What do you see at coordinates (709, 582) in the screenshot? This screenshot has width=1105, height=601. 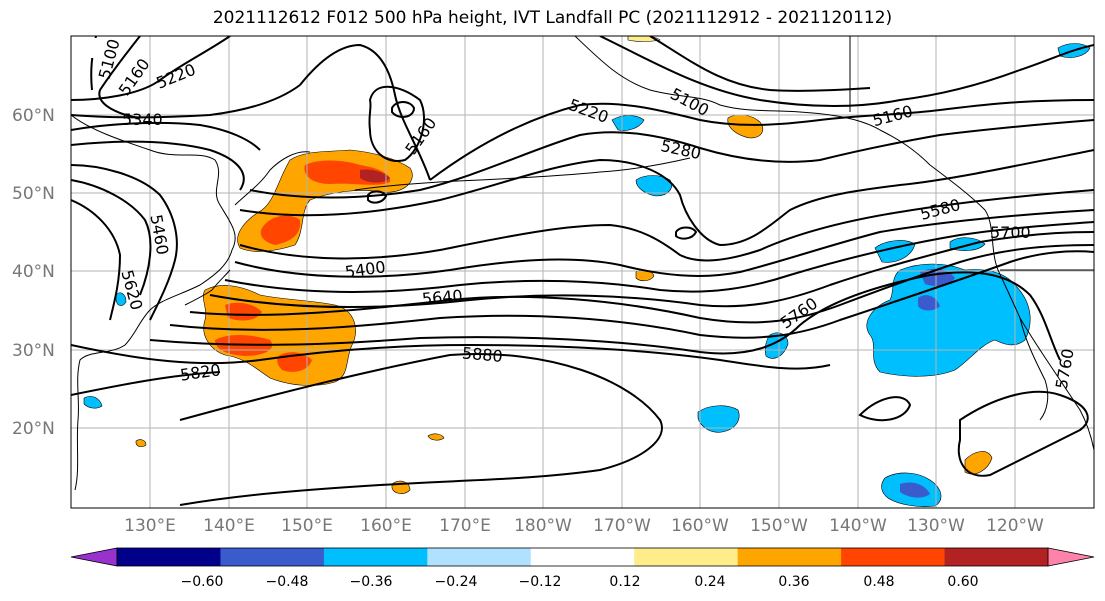 I see `colorbar-tick-label: 0.24` at bounding box center [709, 582].